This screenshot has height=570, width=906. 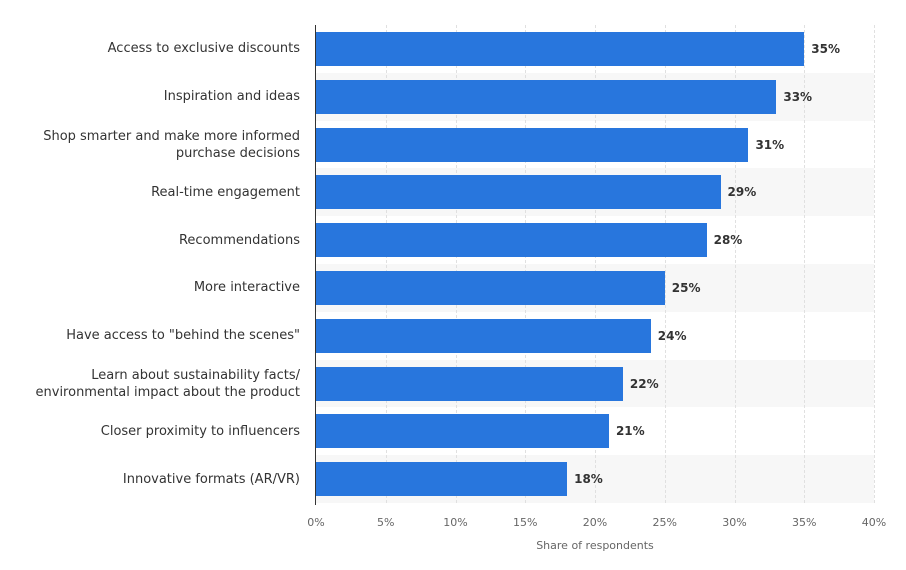 What do you see at coordinates (225, 192) in the screenshot?
I see `category-label: Real-time engagement` at bounding box center [225, 192].